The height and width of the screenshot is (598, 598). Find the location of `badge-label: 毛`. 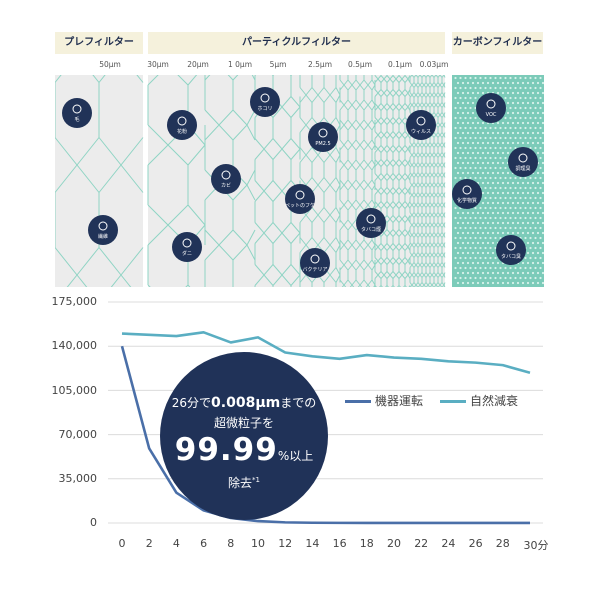

badge-label: 毛 is located at coordinates (76, 119).